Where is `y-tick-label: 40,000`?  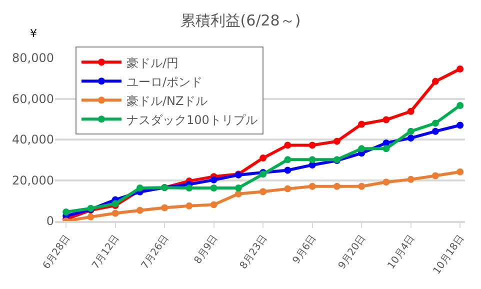 y-tick-label: 40,000 is located at coordinates (33, 139).